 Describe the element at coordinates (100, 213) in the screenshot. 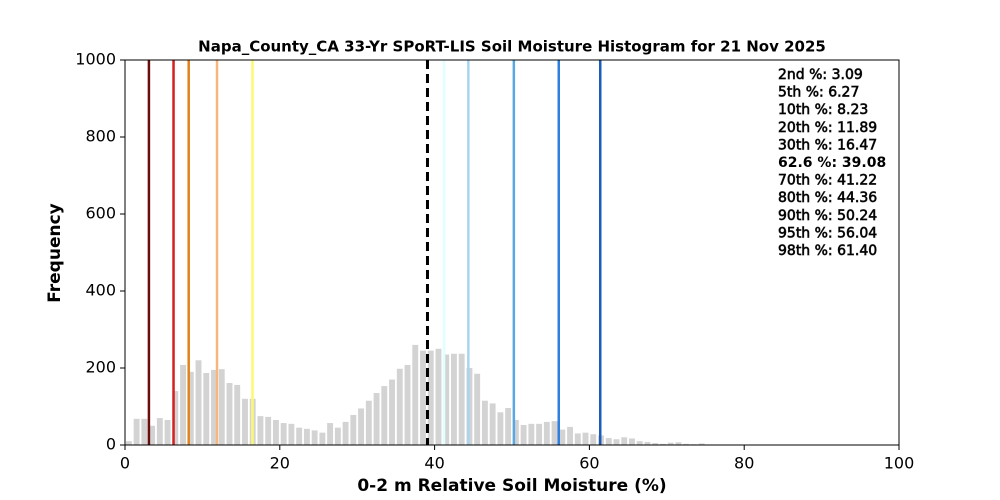

I see `y-tick-label: 600` at that location.